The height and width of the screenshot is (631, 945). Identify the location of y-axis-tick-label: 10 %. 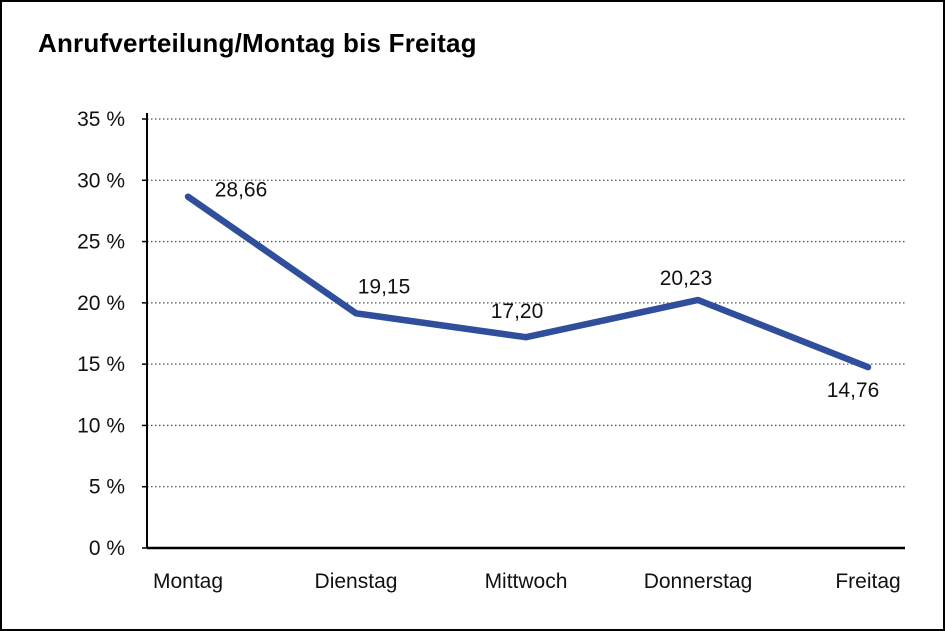
(101, 425).